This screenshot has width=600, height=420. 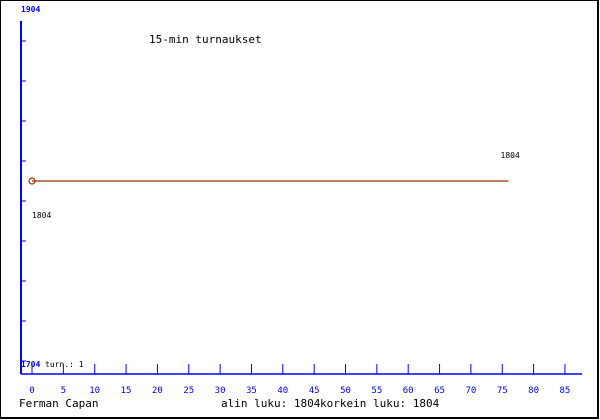 I want to click on y-max-label: 1904, so click(x=30, y=9).